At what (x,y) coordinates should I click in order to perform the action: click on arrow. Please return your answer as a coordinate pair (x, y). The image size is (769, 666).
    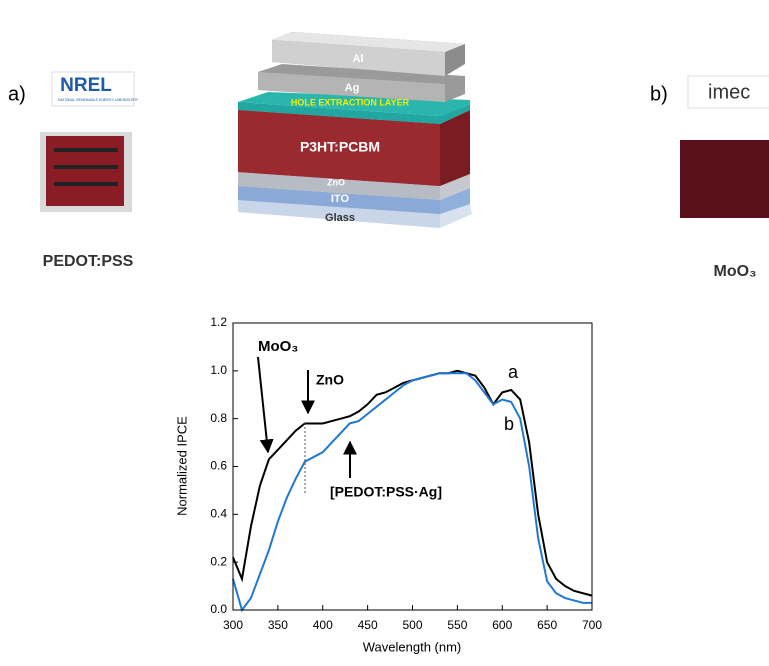
    Looking at the image, I should click on (265, 405).